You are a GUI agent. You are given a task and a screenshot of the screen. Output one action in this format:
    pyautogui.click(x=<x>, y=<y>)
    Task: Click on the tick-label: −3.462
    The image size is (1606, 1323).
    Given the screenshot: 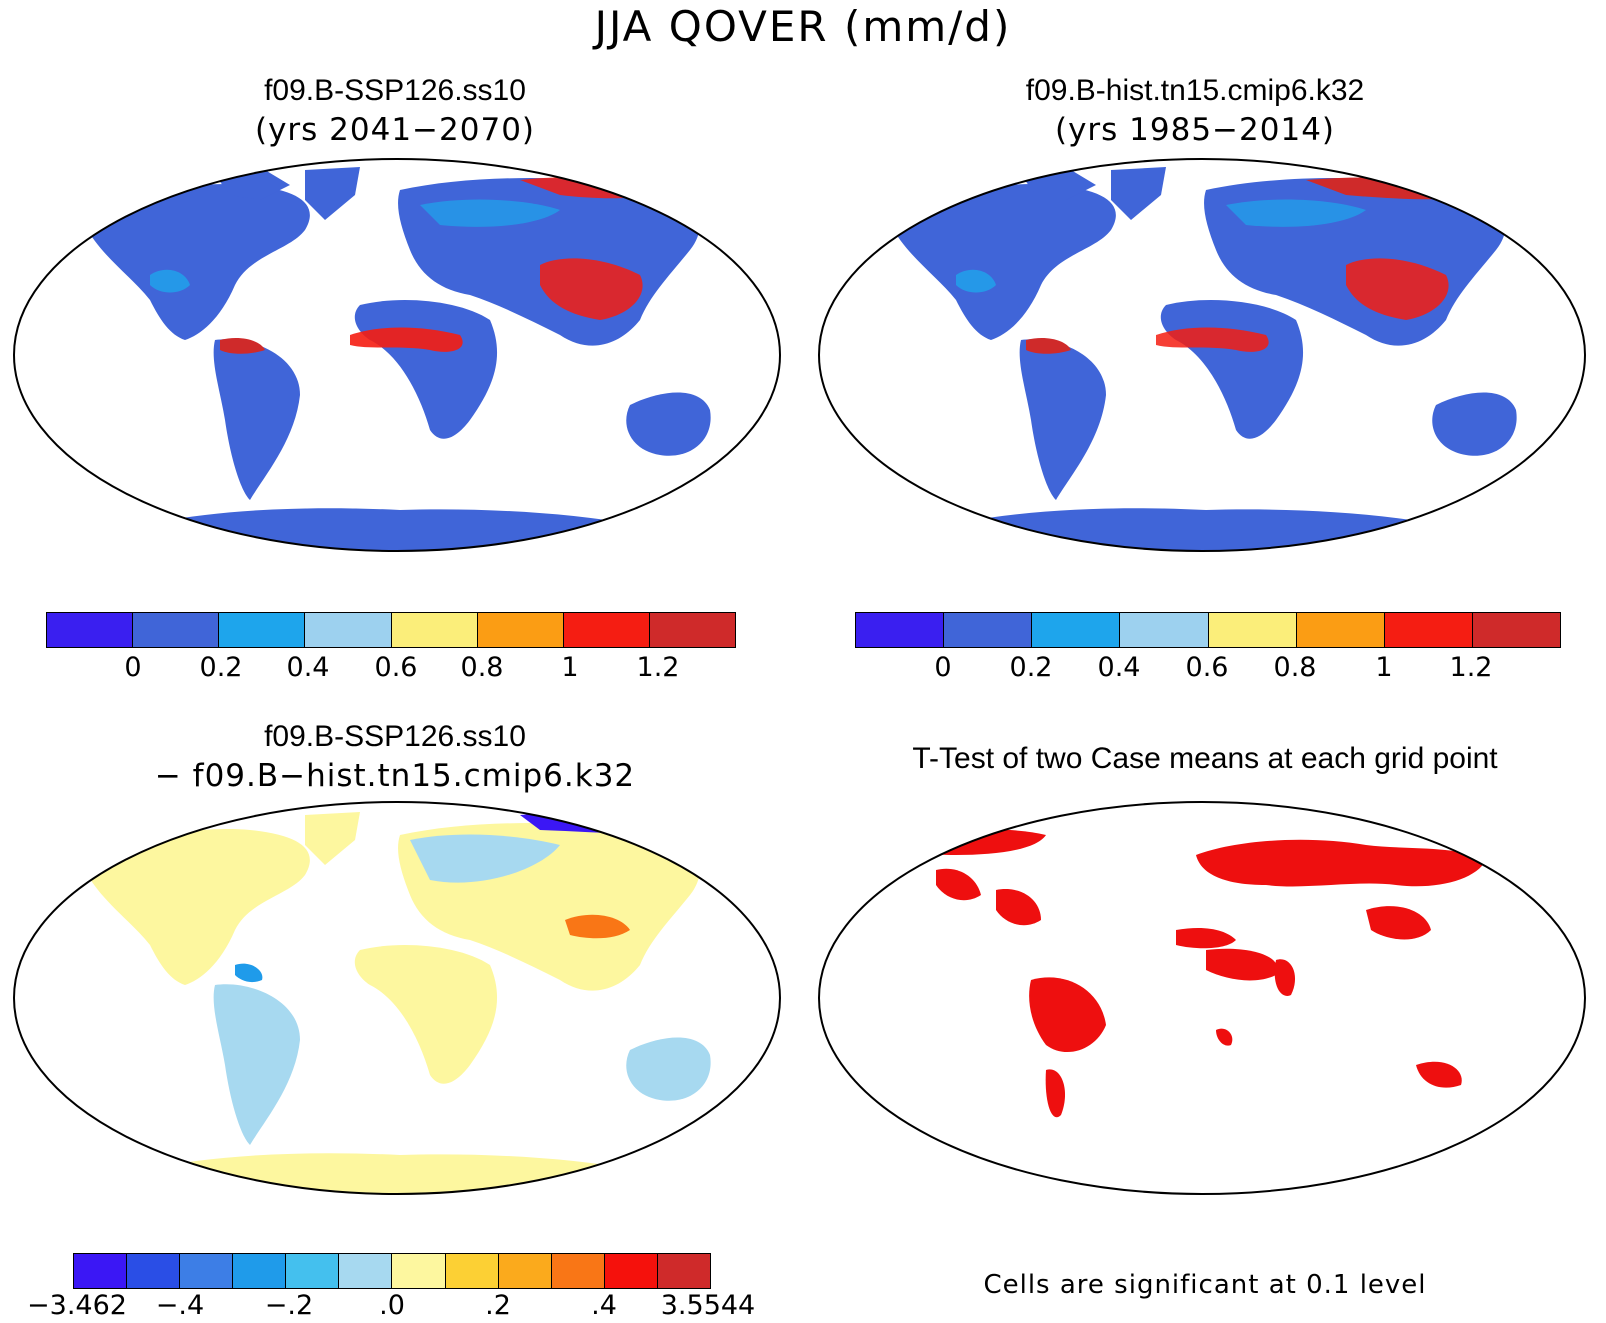 What is the action you would take?
    pyautogui.click(x=77, y=1305)
    